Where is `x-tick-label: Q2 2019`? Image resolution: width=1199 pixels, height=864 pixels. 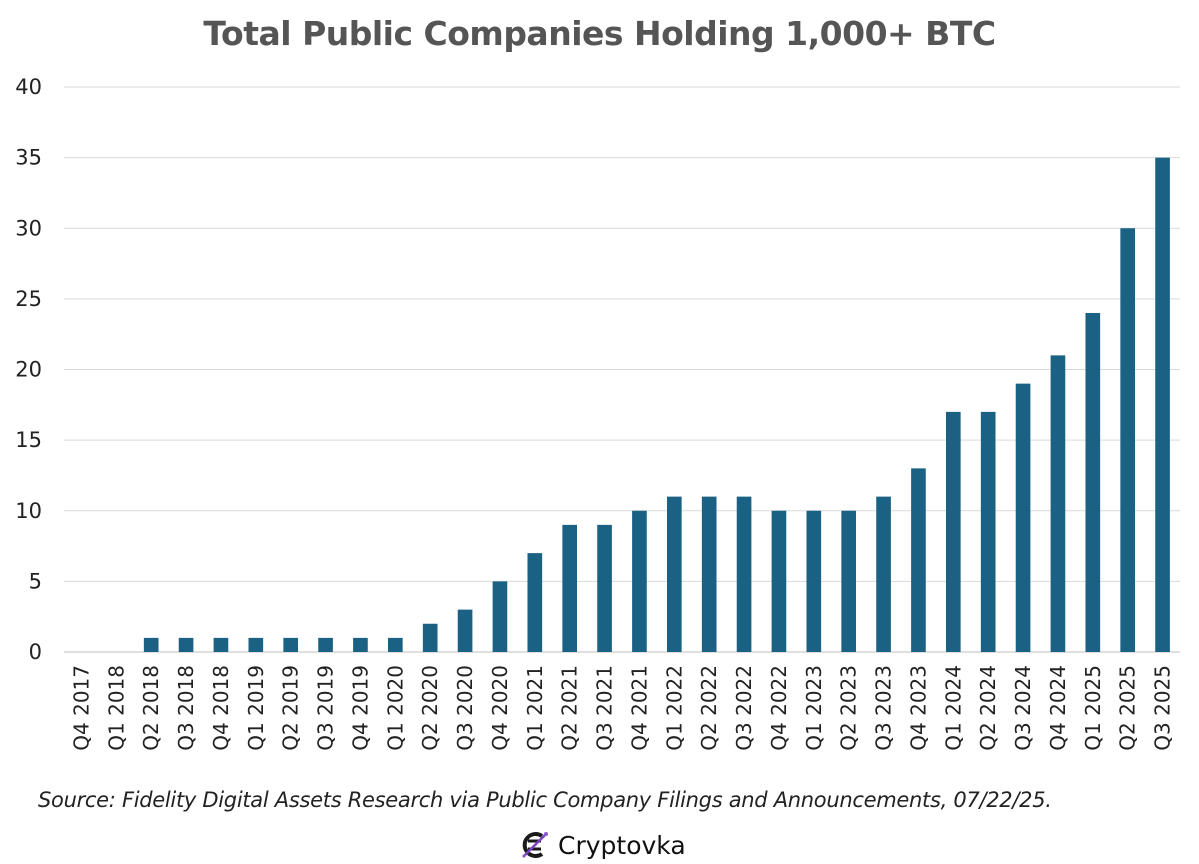
x-tick-label: Q2 2019 is located at coordinates (291, 708).